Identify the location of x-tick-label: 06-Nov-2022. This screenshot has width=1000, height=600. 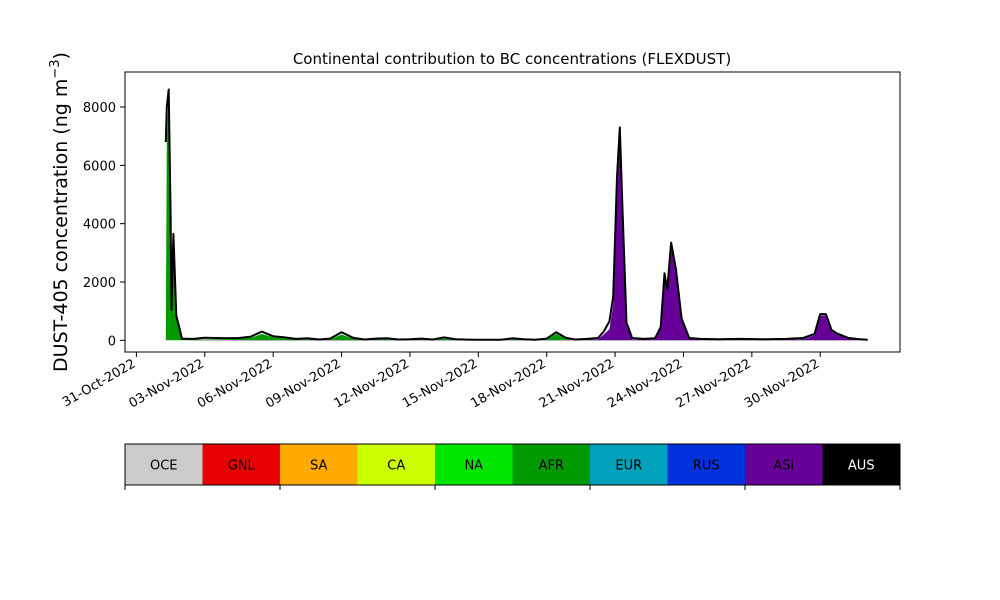
(235, 383).